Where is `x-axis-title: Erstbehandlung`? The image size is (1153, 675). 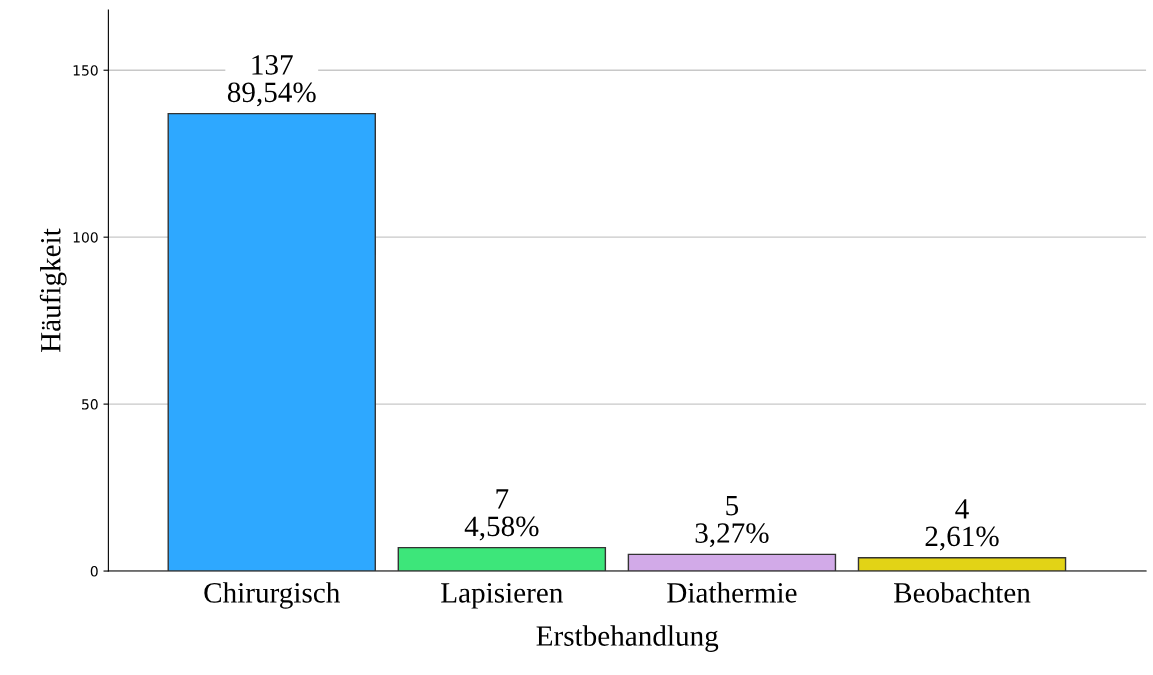 x-axis-title: Erstbehandlung is located at coordinates (627, 638).